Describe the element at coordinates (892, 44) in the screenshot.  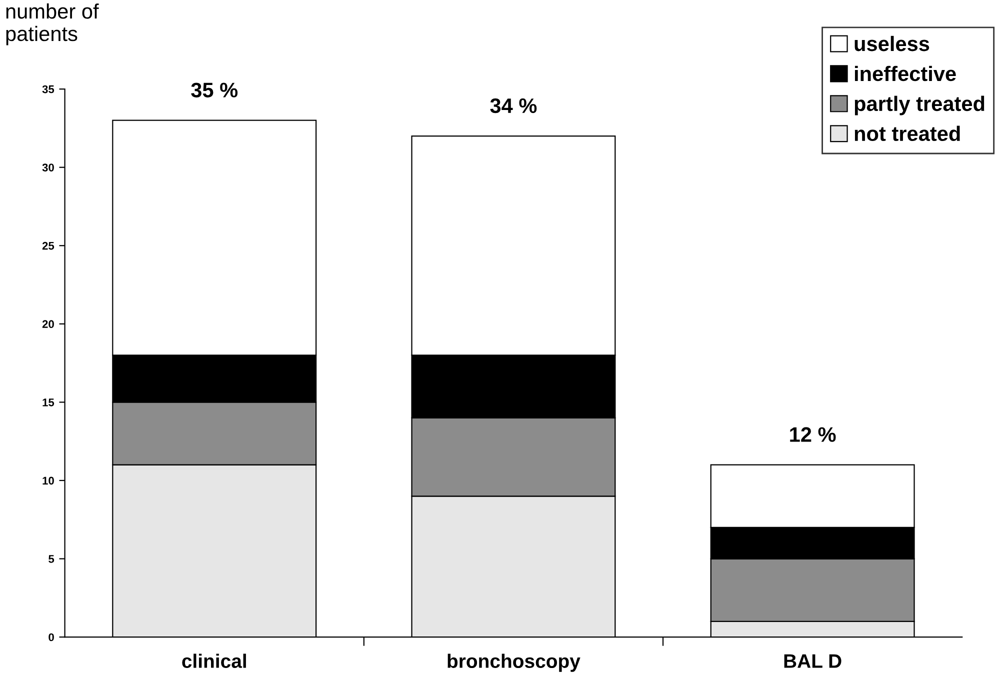
I see `legend-label: useless` at that location.